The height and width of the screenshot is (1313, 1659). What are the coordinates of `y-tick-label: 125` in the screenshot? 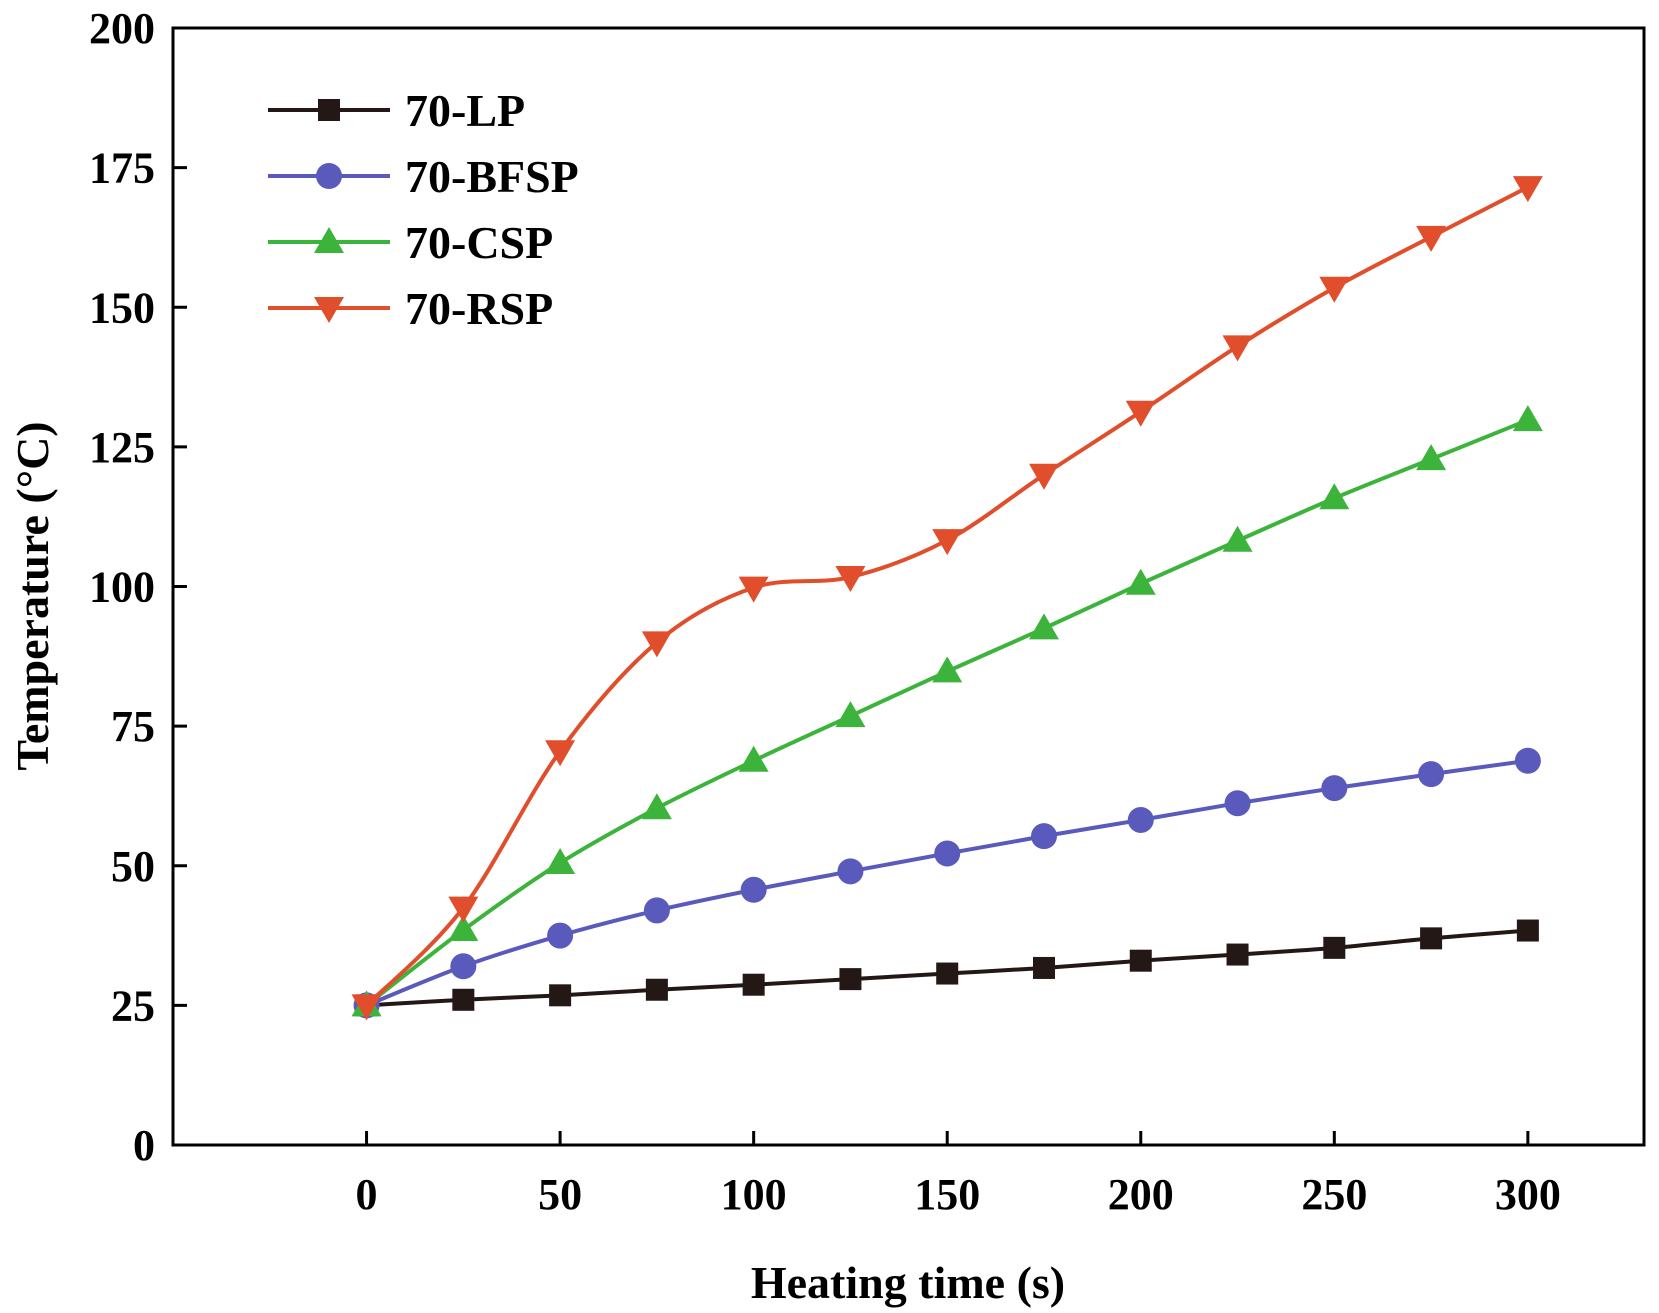 It's located at (122, 447).